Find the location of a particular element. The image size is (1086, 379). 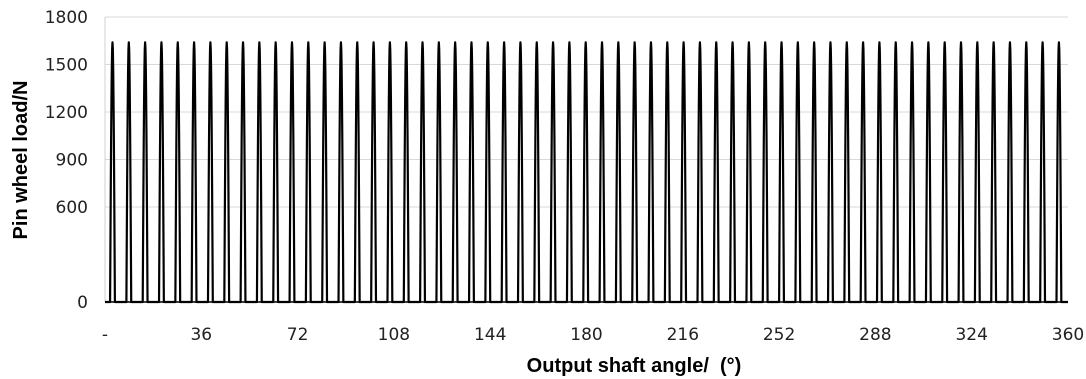

x-tick-label-72: 72 is located at coordinates (298, 335).